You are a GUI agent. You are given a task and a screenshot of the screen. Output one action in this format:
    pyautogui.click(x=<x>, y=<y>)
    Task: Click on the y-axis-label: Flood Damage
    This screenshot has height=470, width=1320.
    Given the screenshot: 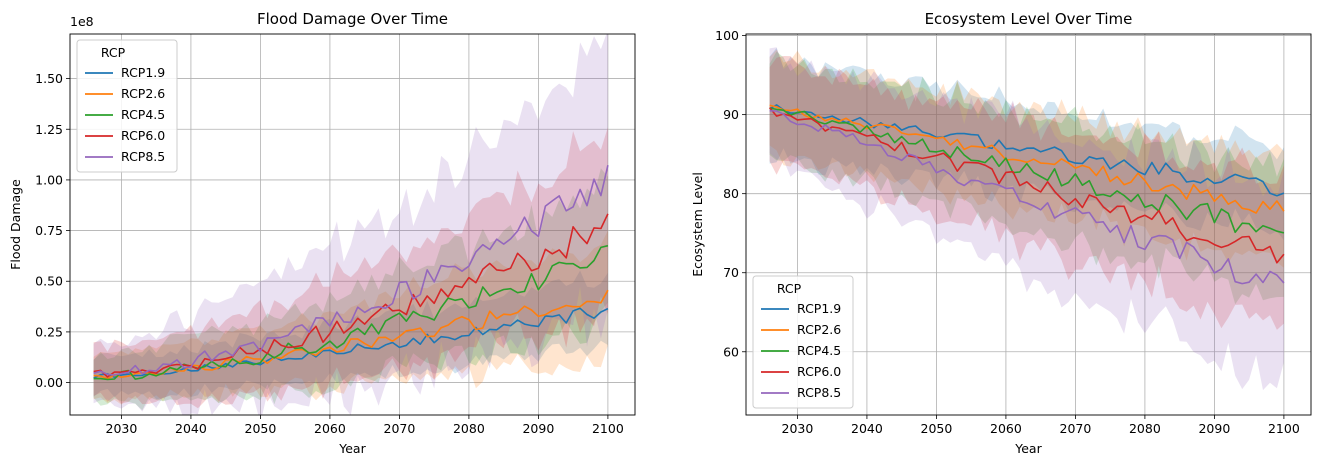 What is the action you would take?
    pyautogui.click(x=15, y=224)
    